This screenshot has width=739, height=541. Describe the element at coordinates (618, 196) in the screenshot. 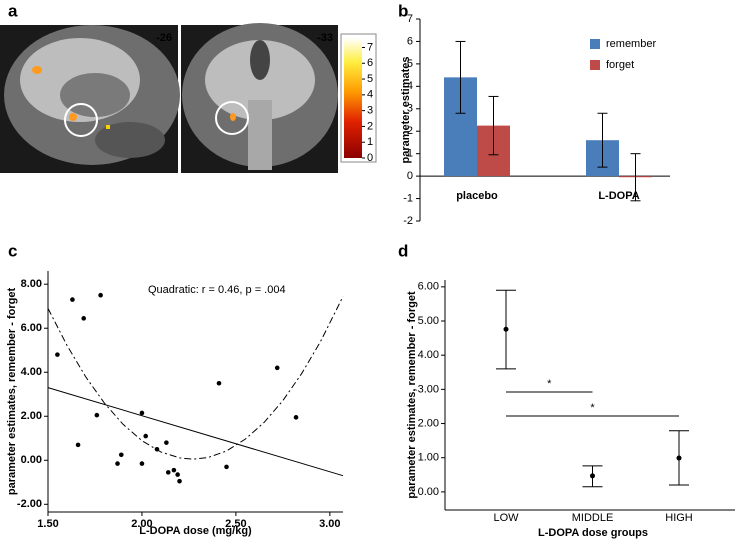

I see `x-tick-label: L-DOPA` at that location.